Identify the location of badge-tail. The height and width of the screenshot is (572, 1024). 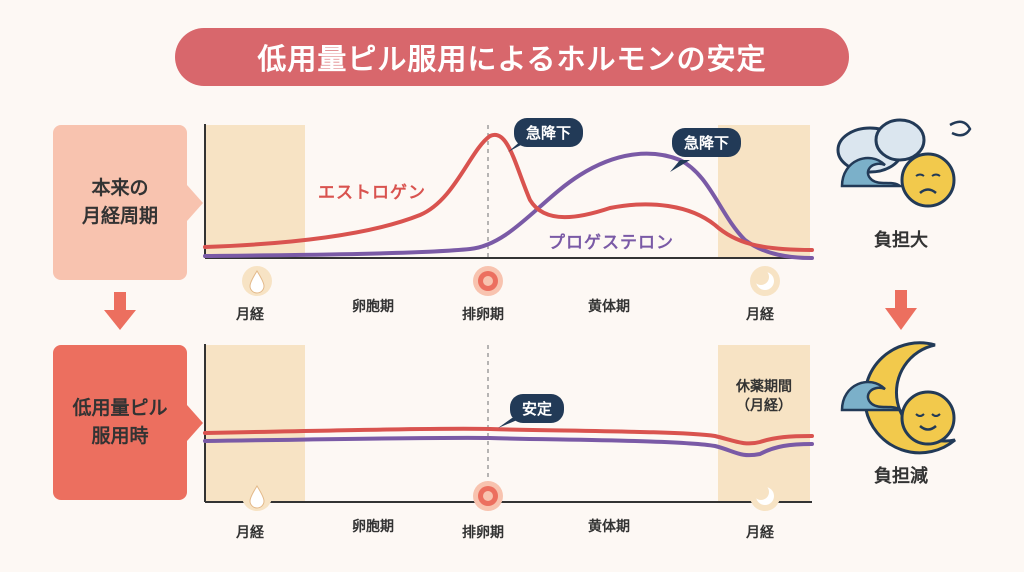
(680, 166).